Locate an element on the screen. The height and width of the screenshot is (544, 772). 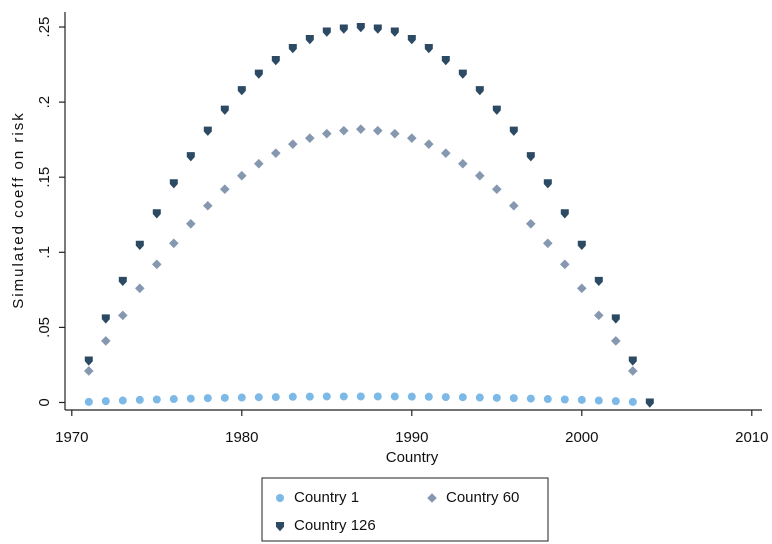
legend-label: Country 1 is located at coordinates (326, 497).